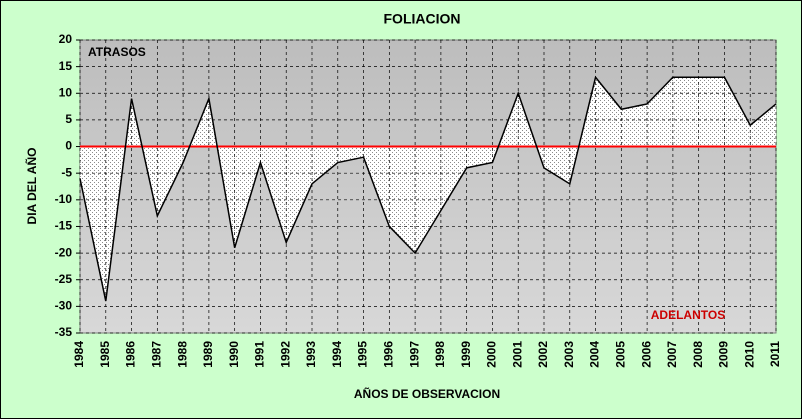  Describe the element at coordinates (543, 354) in the screenshot. I see `x-tick-label: 2002` at that location.